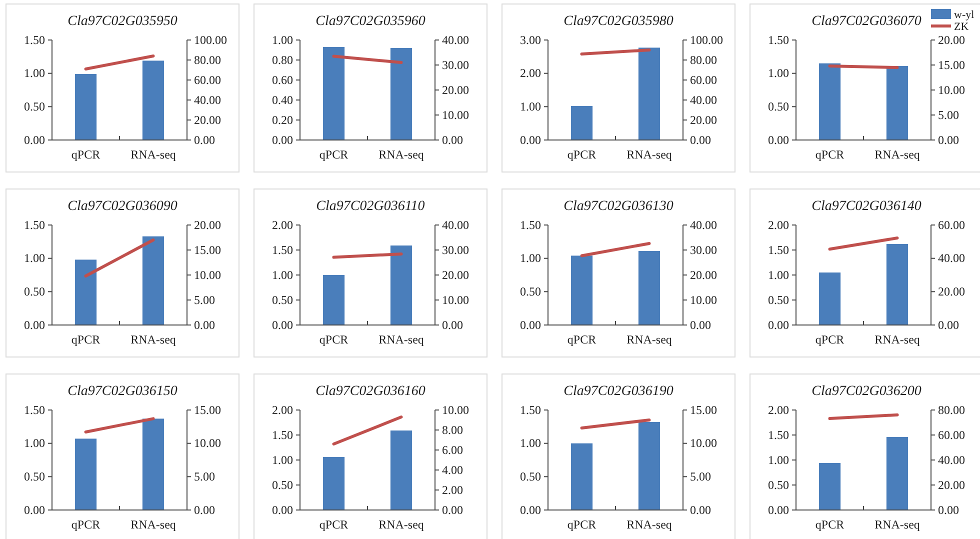 This screenshot has width=980, height=539. What do you see at coordinates (123, 206) in the screenshot?
I see `chart-title: Cla97C02G036090` at bounding box center [123, 206].